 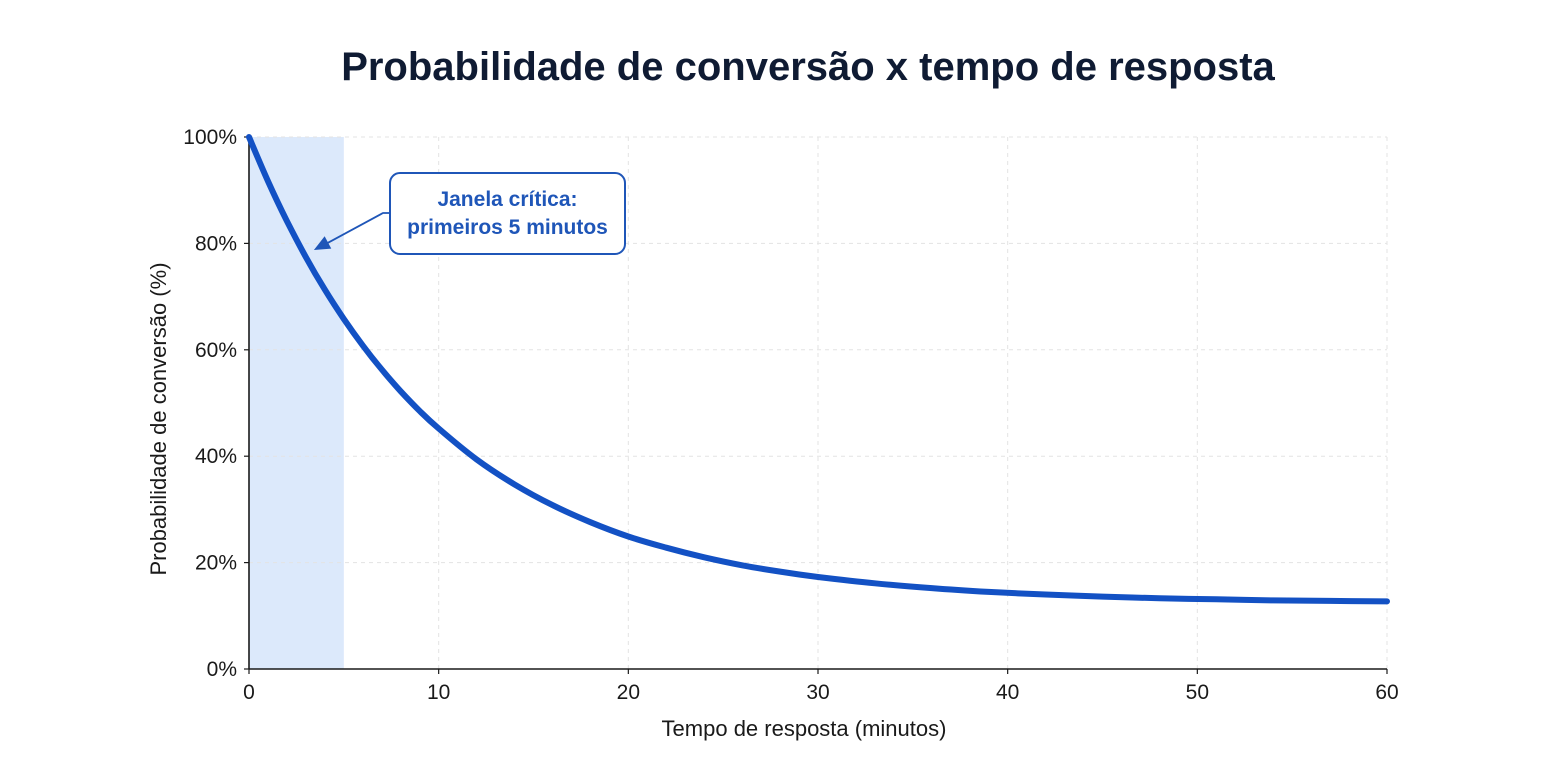 What do you see at coordinates (222, 669) in the screenshot?
I see `y-tick-label-0: 0%` at bounding box center [222, 669].